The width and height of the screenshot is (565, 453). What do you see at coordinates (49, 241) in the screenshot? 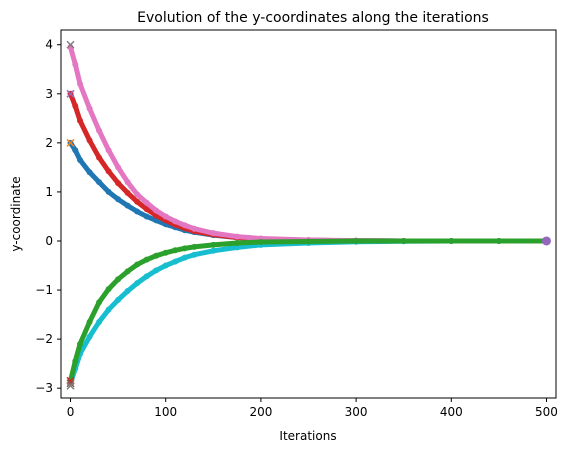
I see `y-tick-label: 0` at bounding box center [49, 241].